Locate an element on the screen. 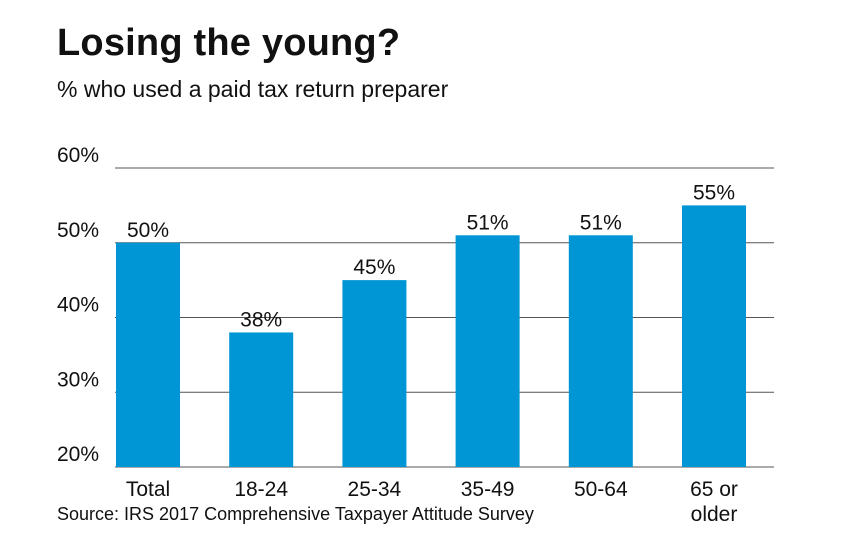 The image size is (844, 550). chart-subtitle: % who used a paid tax return preparer is located at coordinates (253, 89).